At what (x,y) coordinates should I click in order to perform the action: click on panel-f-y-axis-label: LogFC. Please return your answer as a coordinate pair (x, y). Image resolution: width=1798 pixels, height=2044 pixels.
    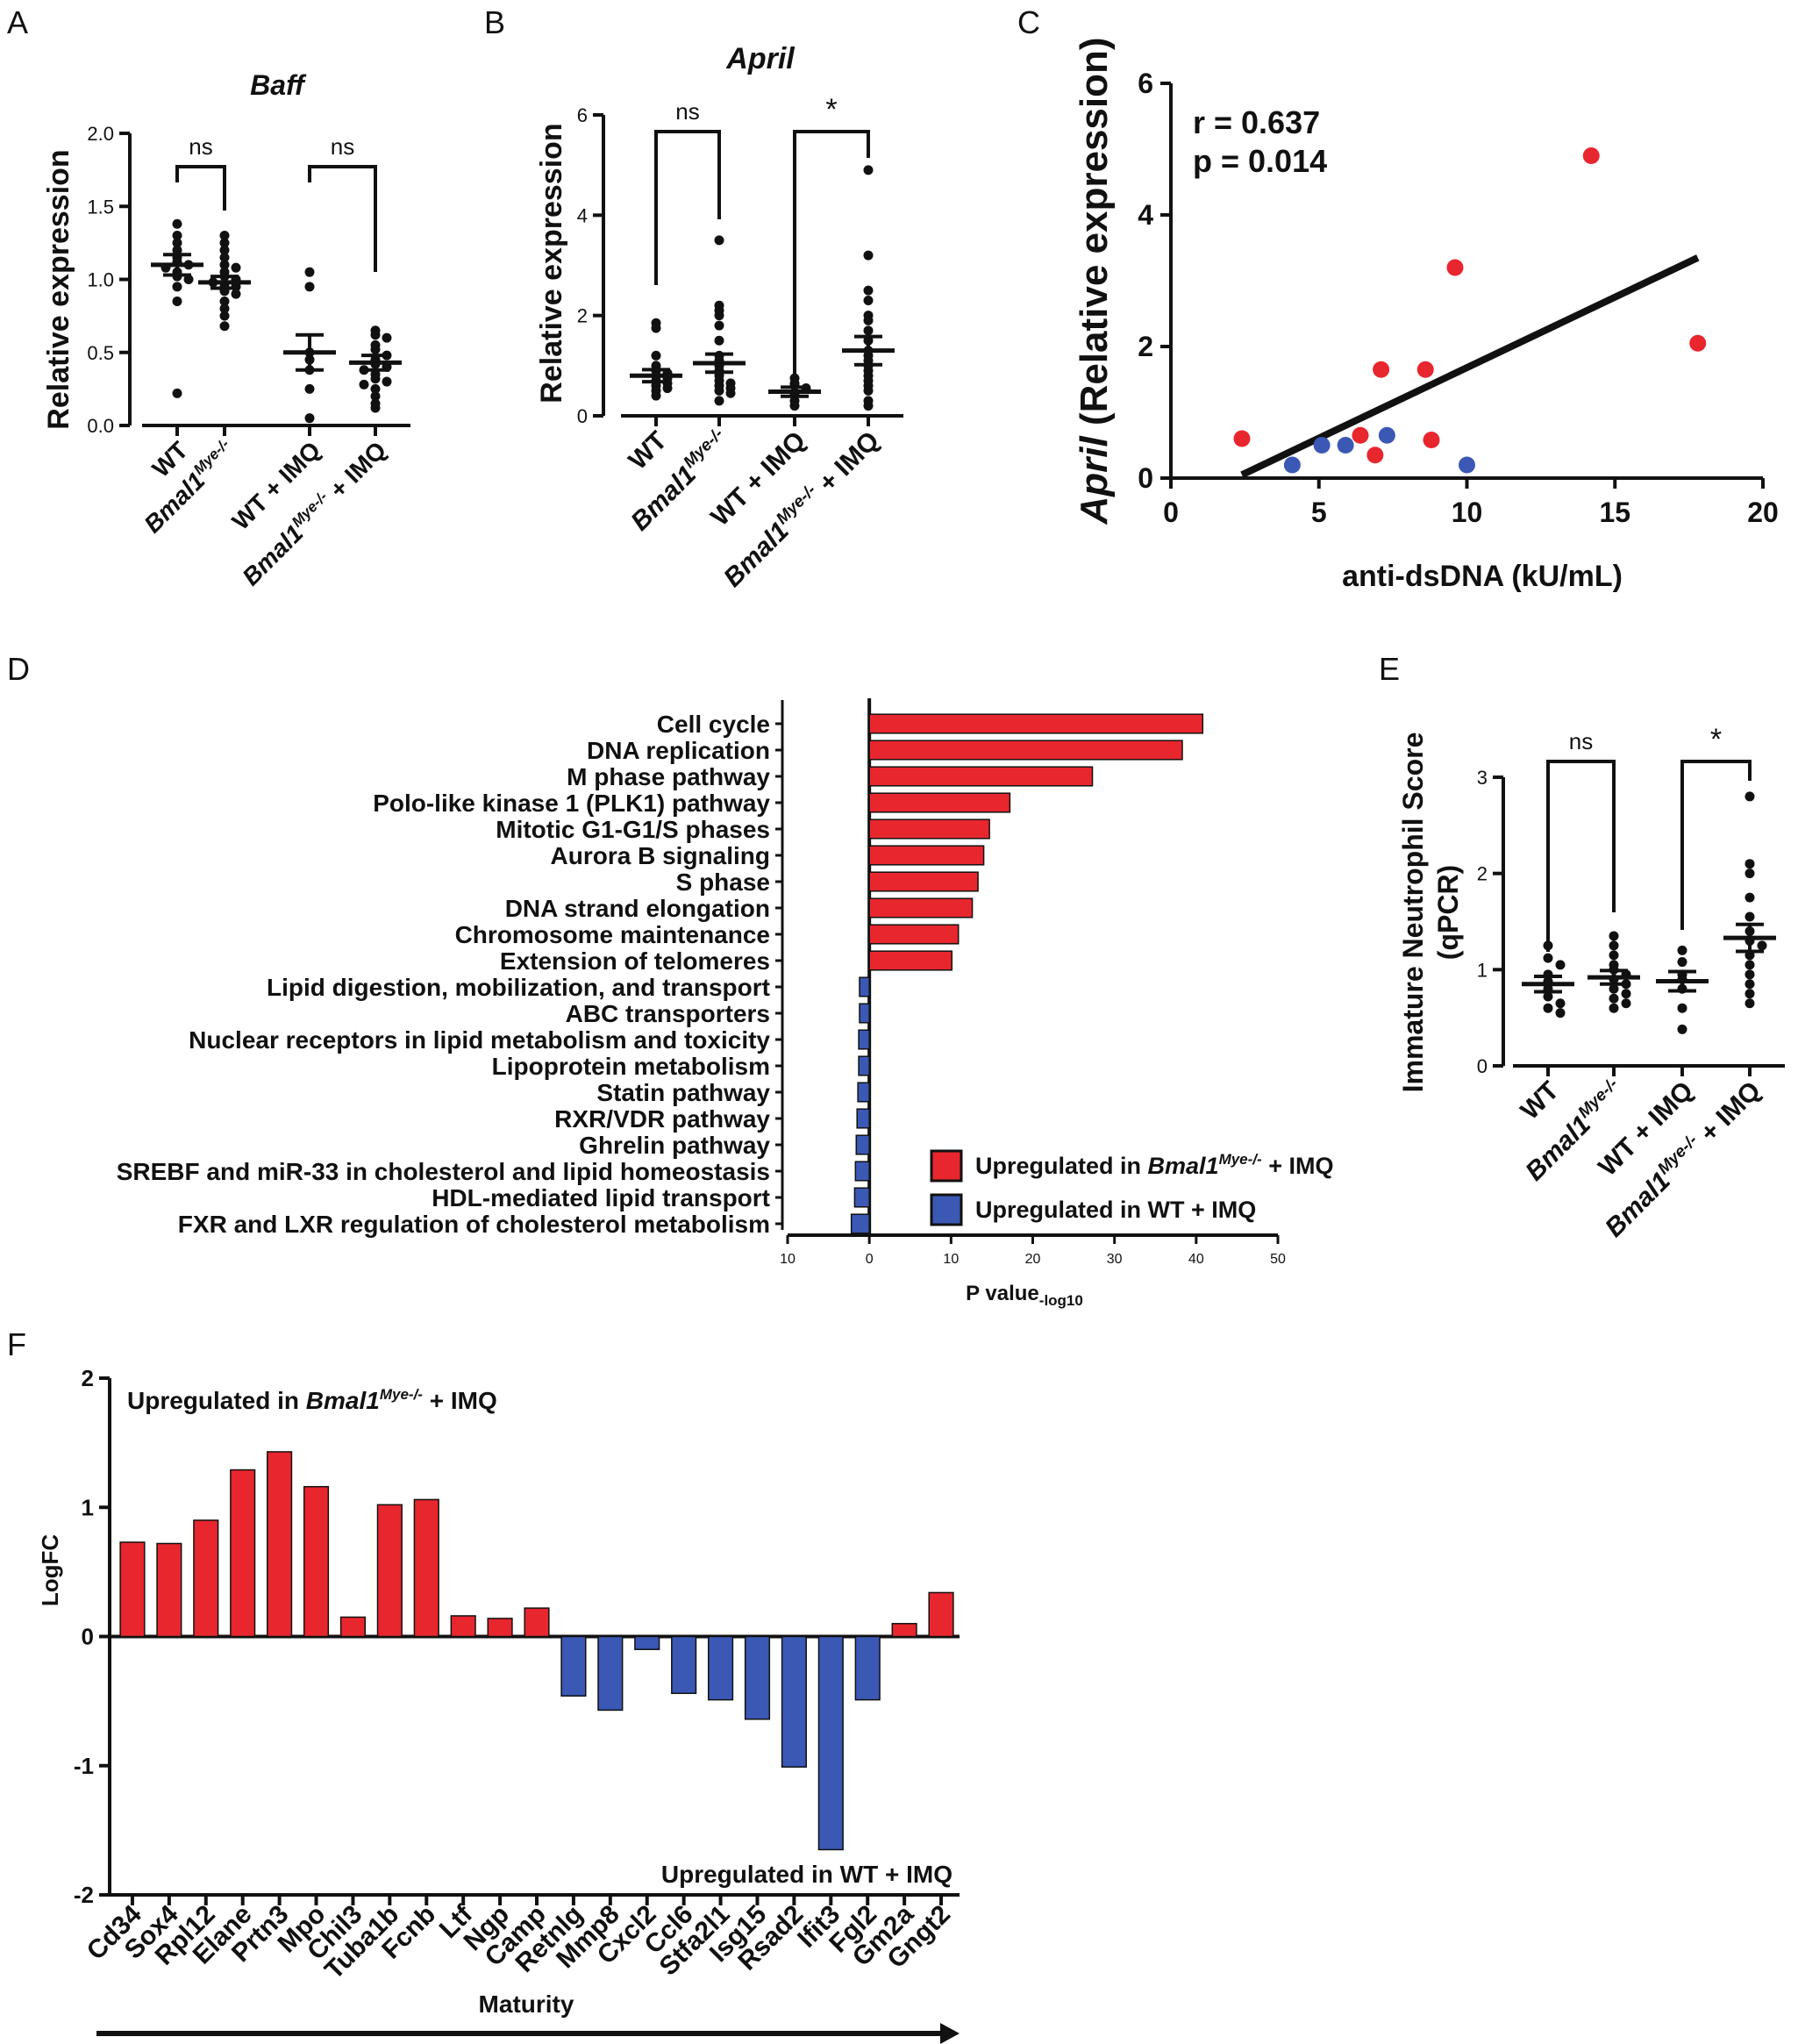
    Looking at the image, I should click on (50, 1571).